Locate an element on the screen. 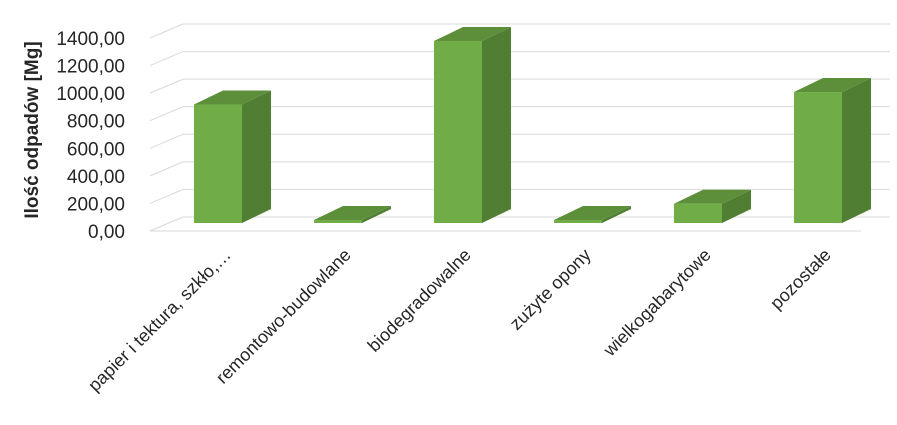  y-tick-label: 600,00 is located at coordinates (96, 149).